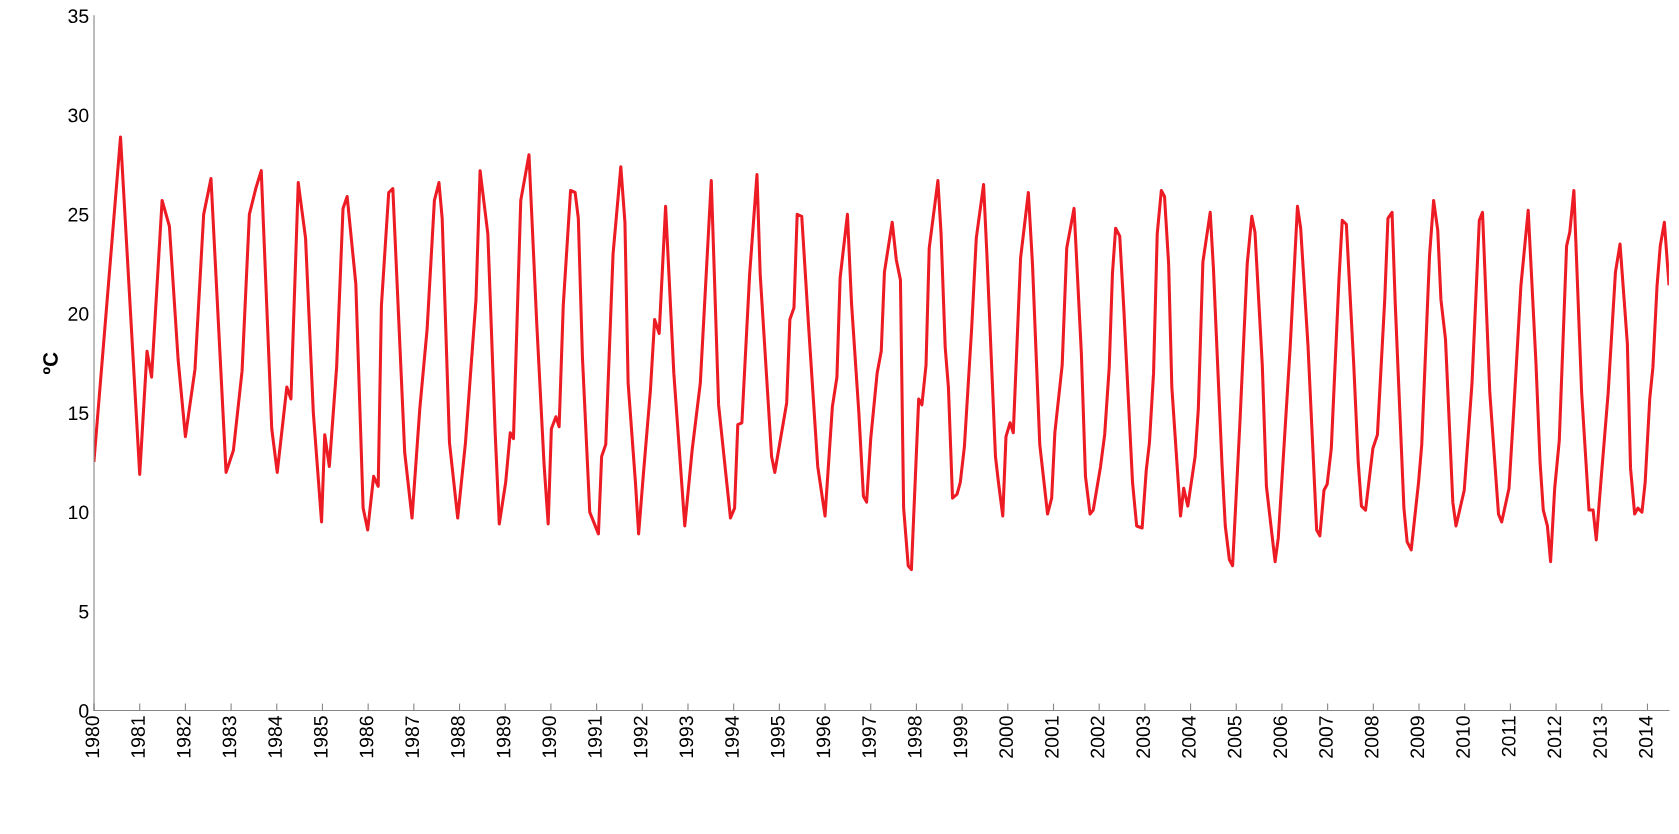 The width and height of the screenshot is (1679, 834). Describe the element at coordinates (183, 737) in the screenshot. I see `x-tick-label: 1982` at that location.